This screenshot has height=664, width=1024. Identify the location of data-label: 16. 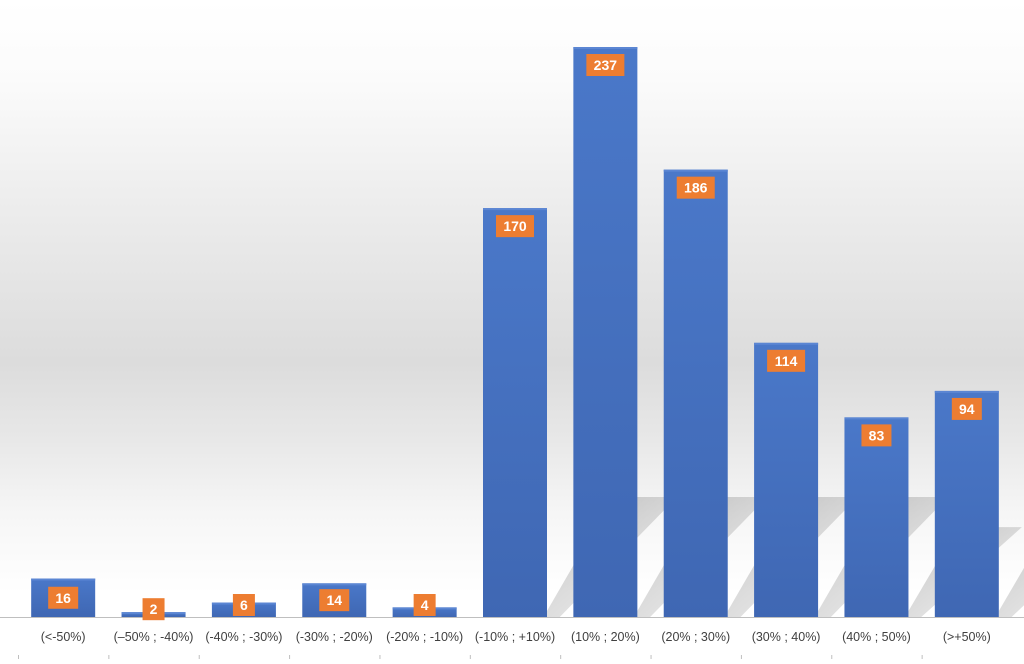
(63, 598).